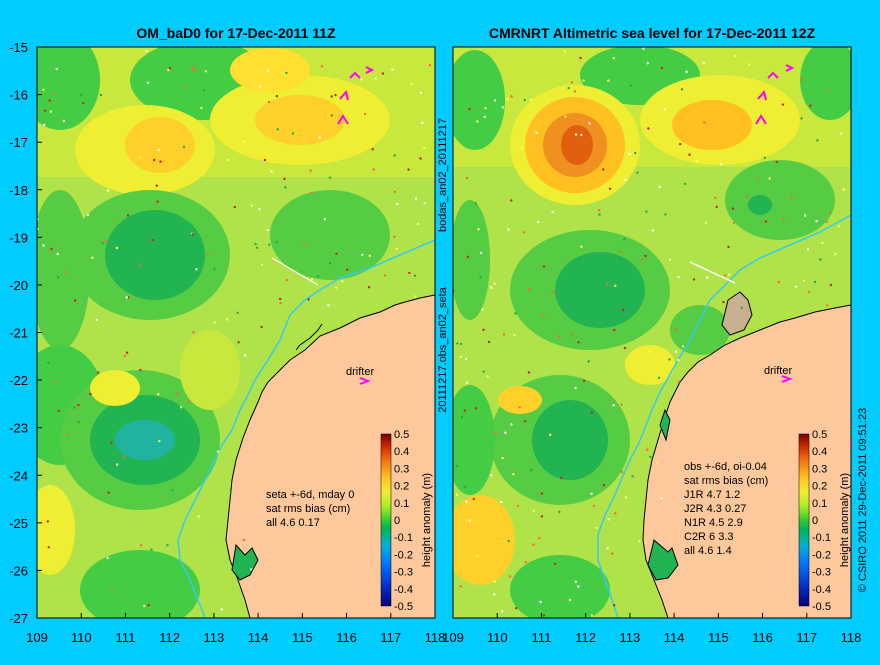 The width and height of the screenshot is (880, 665). Describe the element at coordinates (18, 237) in the screenshot. I see `y-tick-label: -19` at that location.